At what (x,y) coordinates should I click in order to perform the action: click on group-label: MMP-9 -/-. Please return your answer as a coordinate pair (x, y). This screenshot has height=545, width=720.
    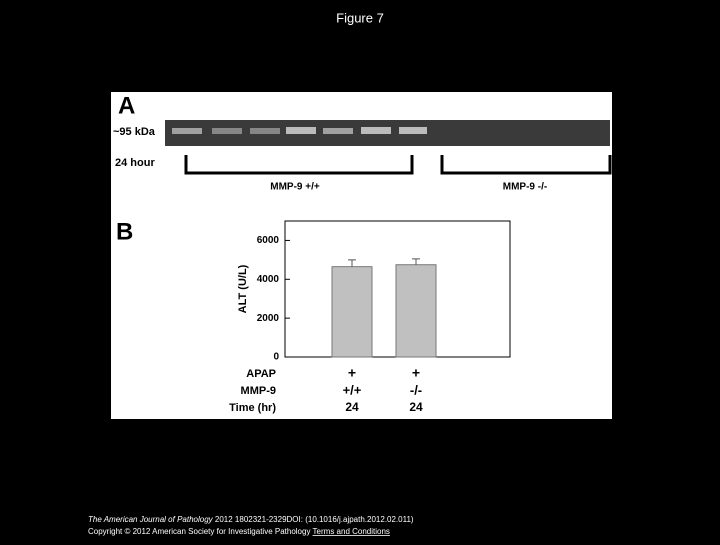
    Looking at the image, I should click on (525, 187).